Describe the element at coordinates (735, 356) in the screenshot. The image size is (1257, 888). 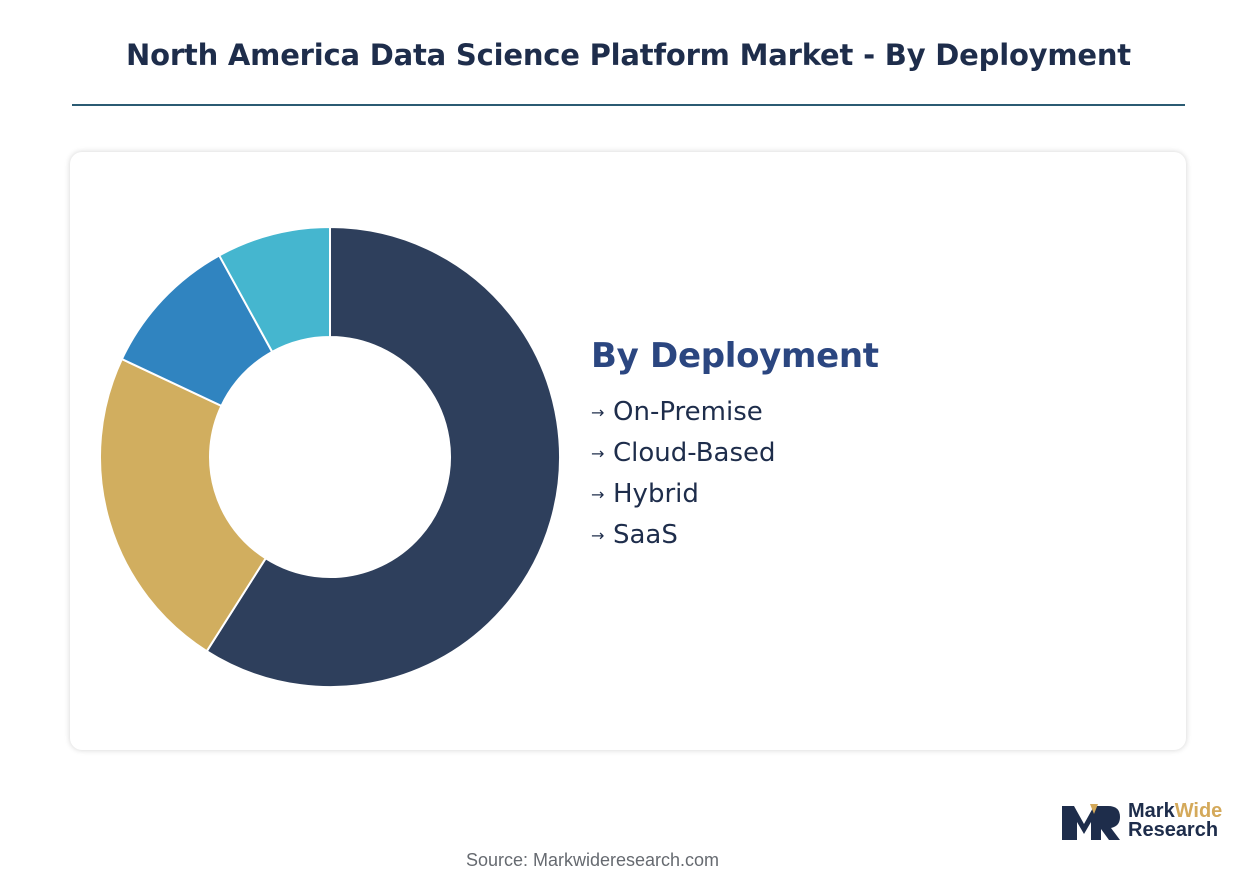
I see `legend-title: By Deployment` at that location.